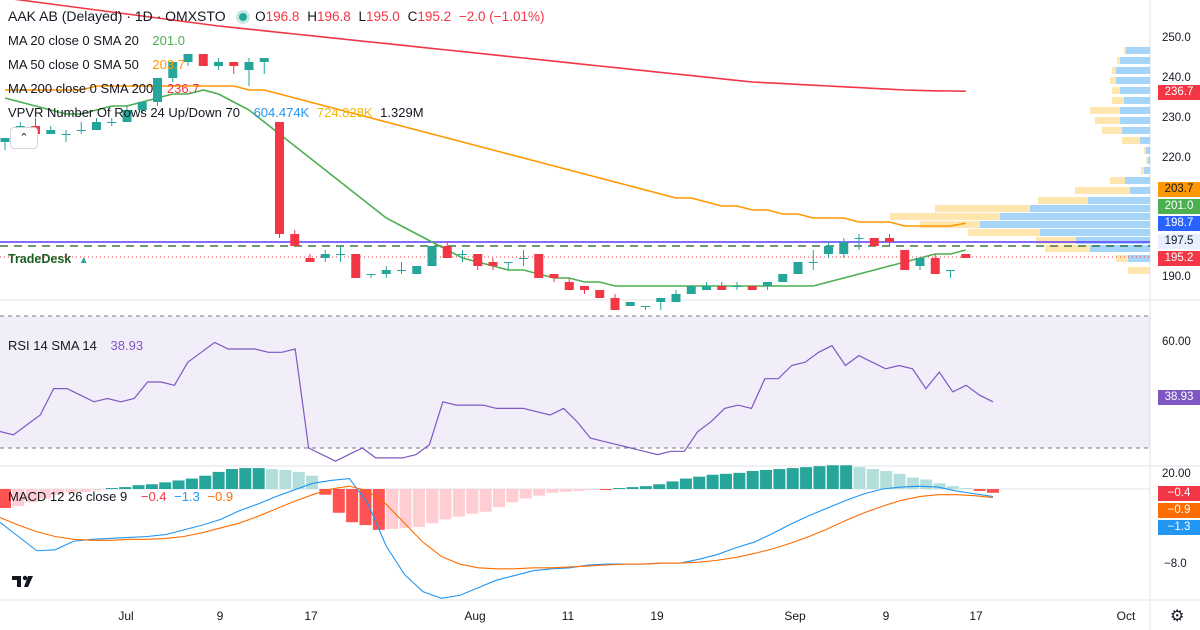 This screenshot has height=630, width=1200. What do you see at coordinates (795, 616) in the screenshot?
I see `x-axis-label: Sep` at bounding box center [795, 616].